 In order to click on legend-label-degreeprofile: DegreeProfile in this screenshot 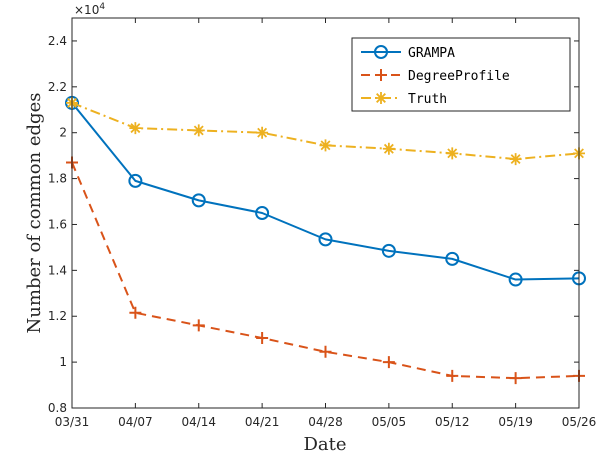, I will do `click(459, 76)`.